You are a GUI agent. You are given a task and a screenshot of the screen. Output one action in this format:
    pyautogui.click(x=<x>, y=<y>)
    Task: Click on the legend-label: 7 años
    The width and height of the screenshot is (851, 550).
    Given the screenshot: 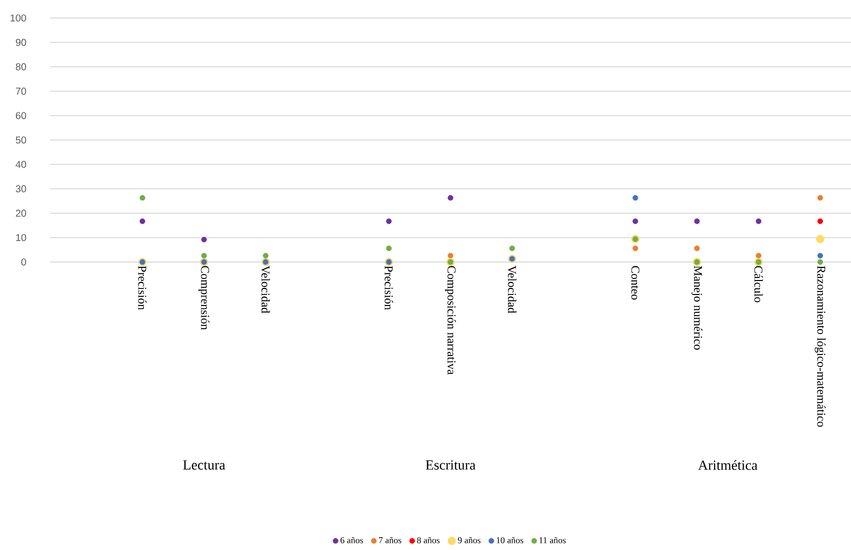 What is the action you would take?
    pyautogui.click(x=390, y=540)
    